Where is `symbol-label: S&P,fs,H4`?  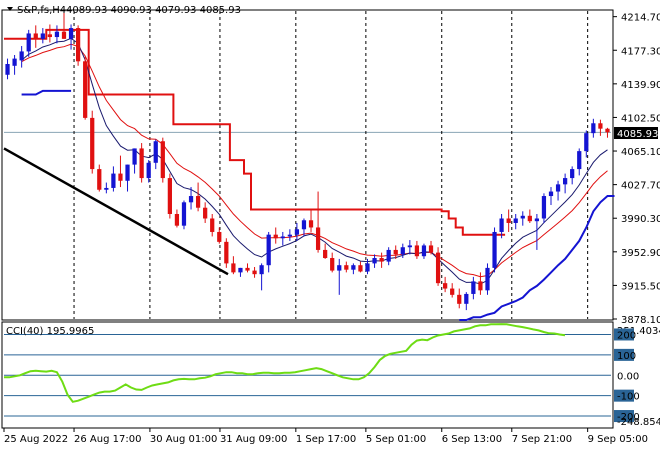
symbol-label: S&P,fs,H4 is located at coordinates (41, 10).